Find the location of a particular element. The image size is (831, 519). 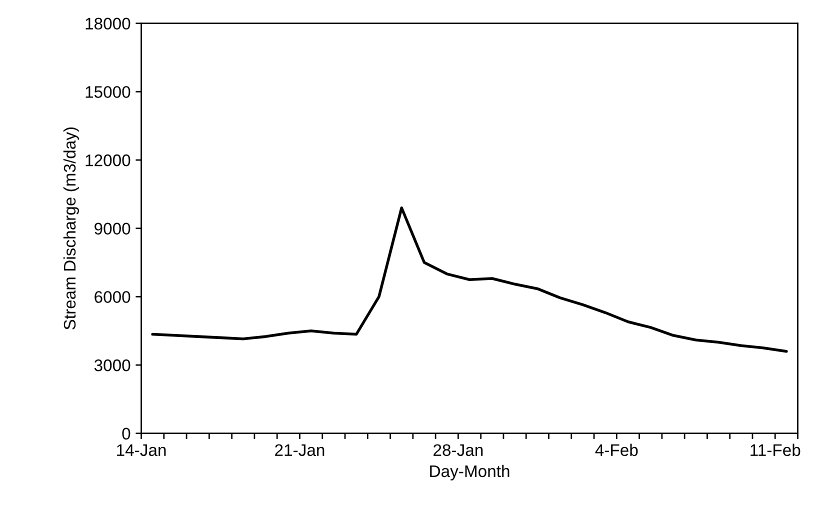

x-axis-title: Day-Month is located at coordinates (470, 472).